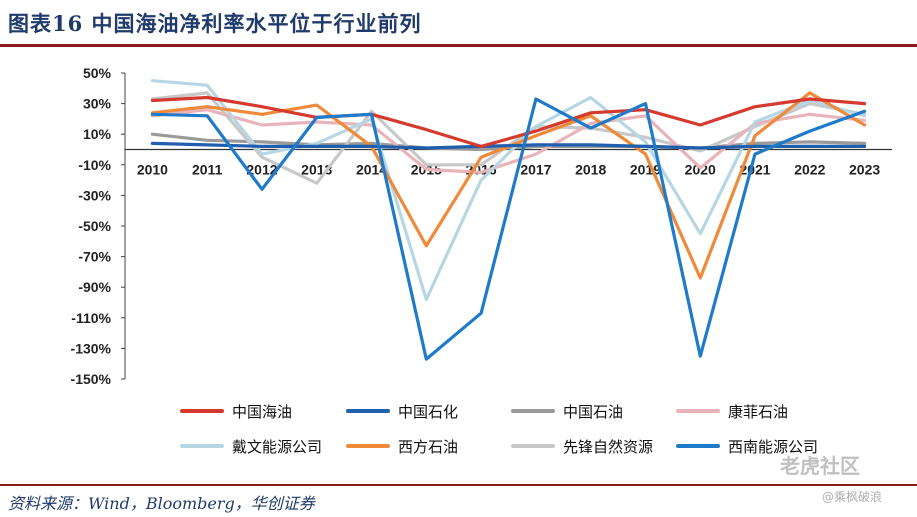 The height and width of the screenshot is (517, 917). Describe the element at coordinates (608, 447) in the screenshot. I see `legend-label: 先锋自然资源` at that location.